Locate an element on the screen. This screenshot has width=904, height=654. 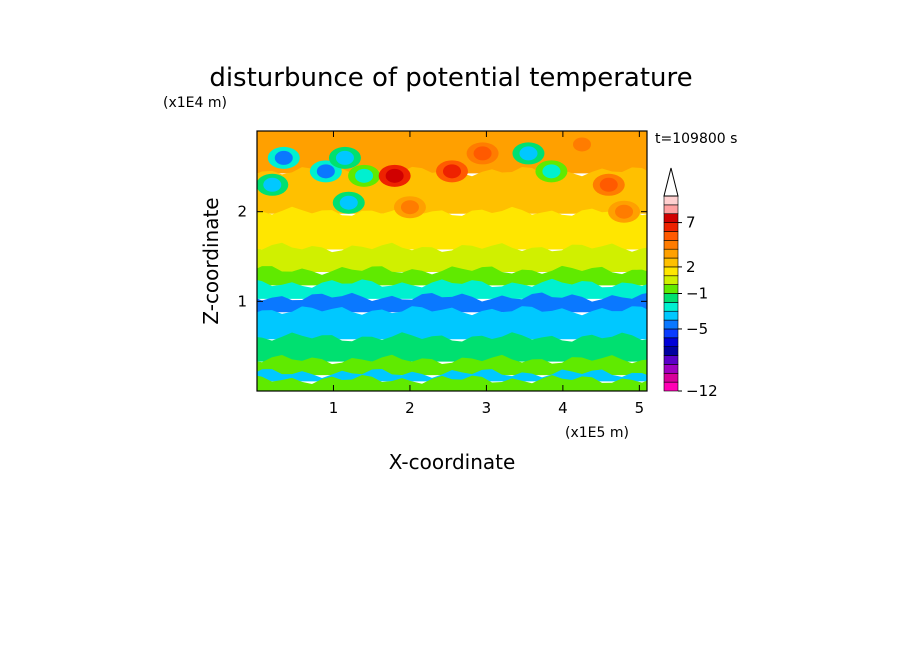
y-axis-label: Z-coordinate is located at coordinates (211, 260).